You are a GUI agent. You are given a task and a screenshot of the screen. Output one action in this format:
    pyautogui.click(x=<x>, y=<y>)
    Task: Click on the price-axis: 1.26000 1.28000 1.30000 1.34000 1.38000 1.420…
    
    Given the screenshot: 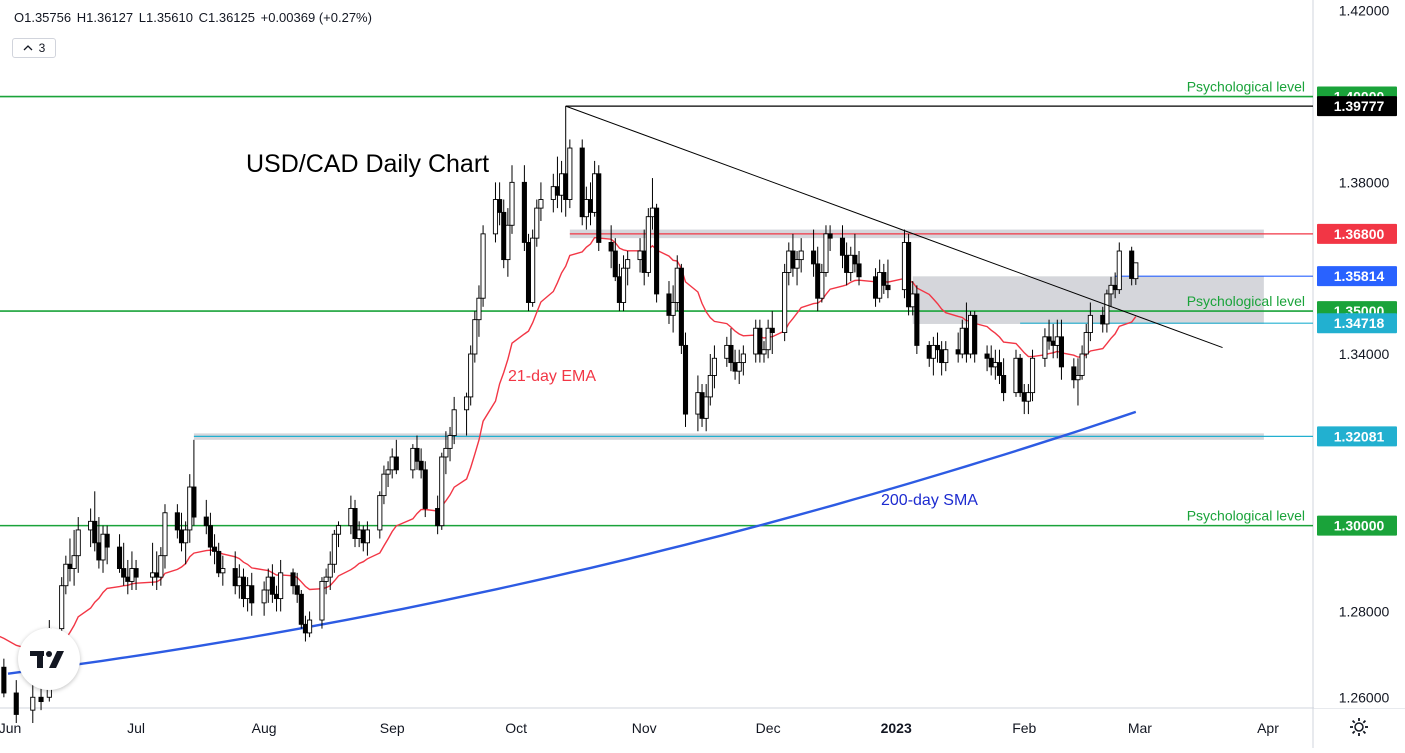 What is the action you would take?
    pyautogui.click(x=1359, y=354)
    